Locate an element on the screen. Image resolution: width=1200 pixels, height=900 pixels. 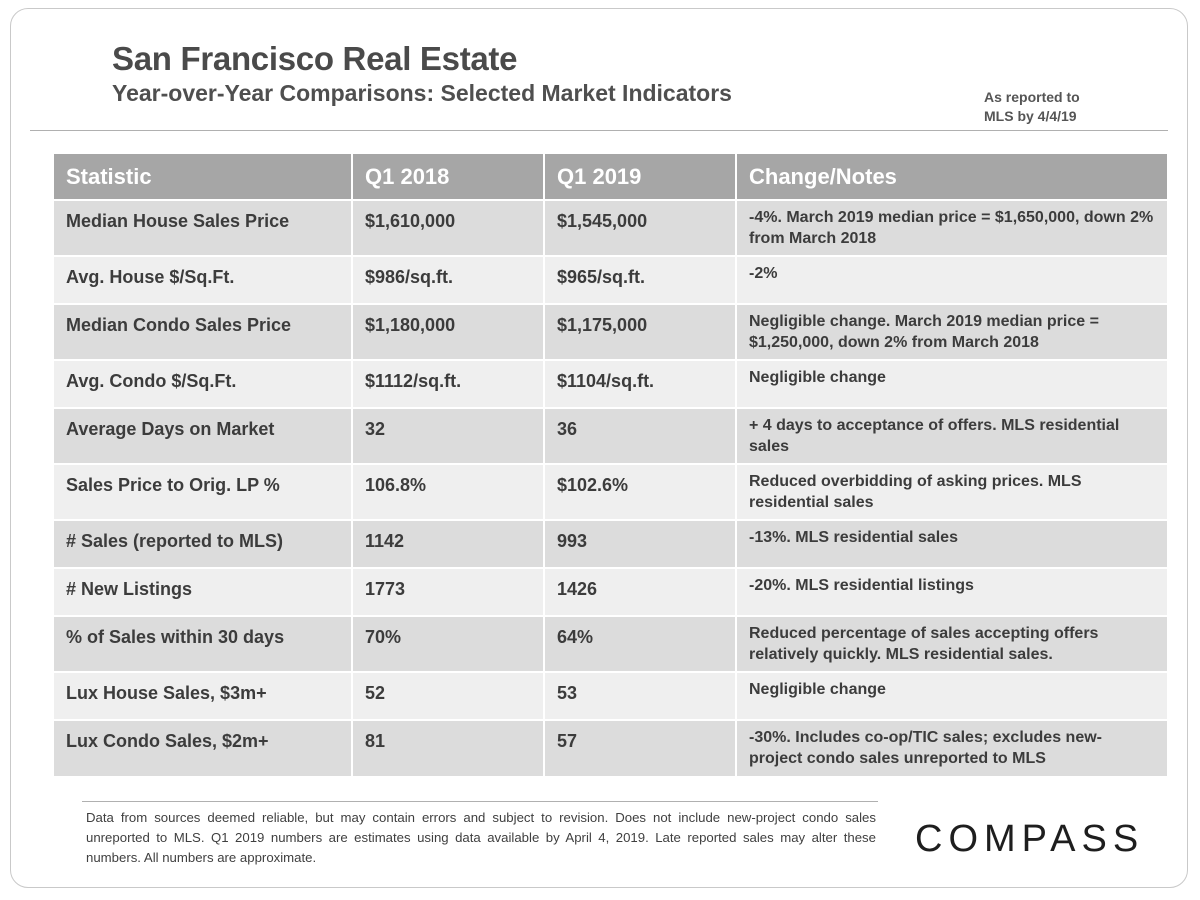
cell-q1-2019: $1104/sq.ft. is located at coordinates (640, 383).